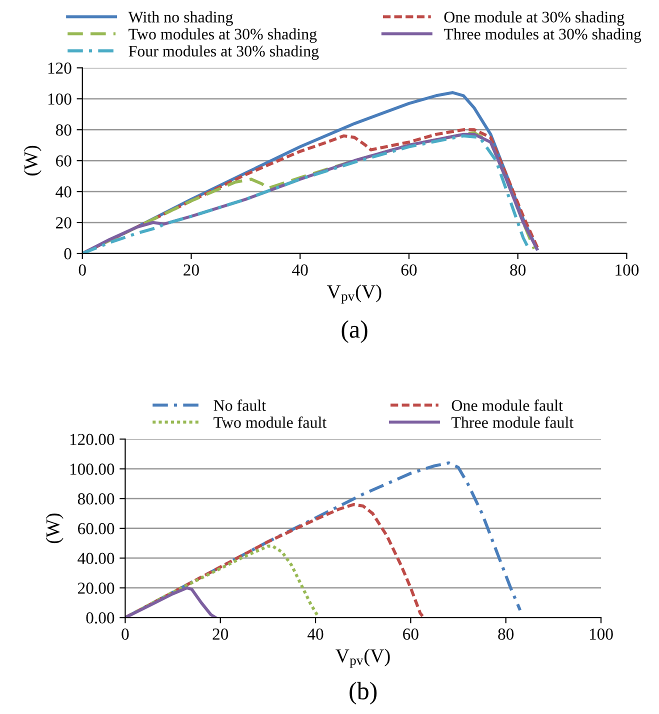  What do you see at coordinates (64, 222) in the screenshot?
I see `y-tick-label: 20` at bounding box center [64, 222].